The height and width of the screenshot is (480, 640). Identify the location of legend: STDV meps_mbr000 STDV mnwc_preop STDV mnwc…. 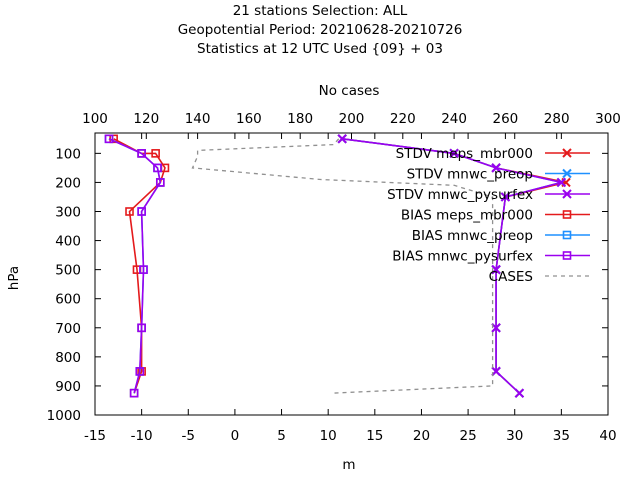
(488, 215).